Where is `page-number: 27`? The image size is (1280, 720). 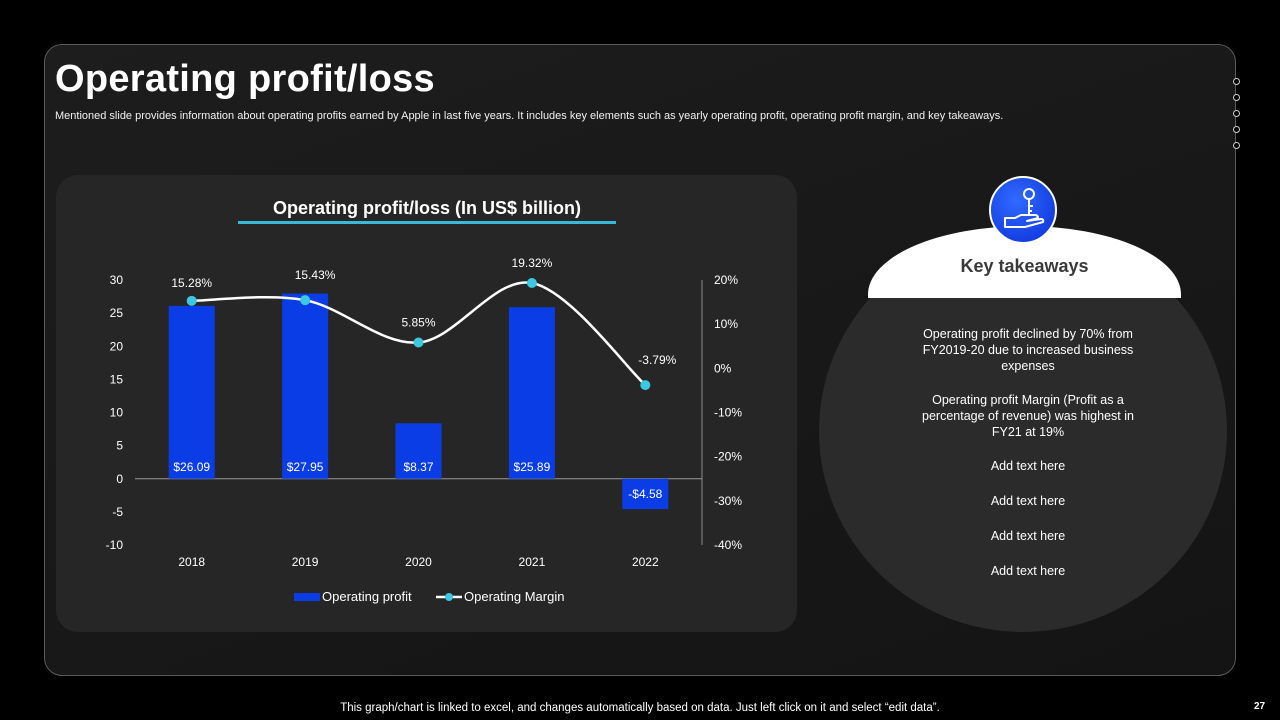 page-number: 27 is located at coordinates (1260, 706).